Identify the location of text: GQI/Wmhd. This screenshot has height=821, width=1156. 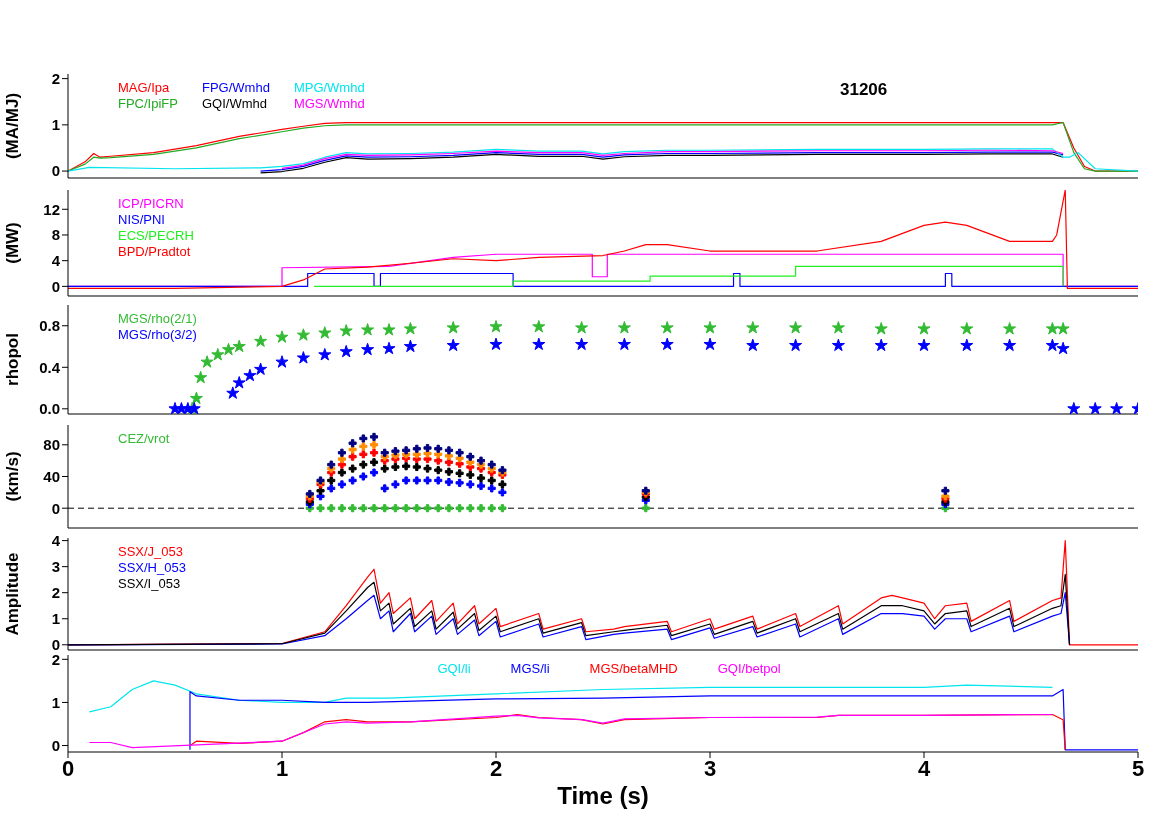
(234, 104).